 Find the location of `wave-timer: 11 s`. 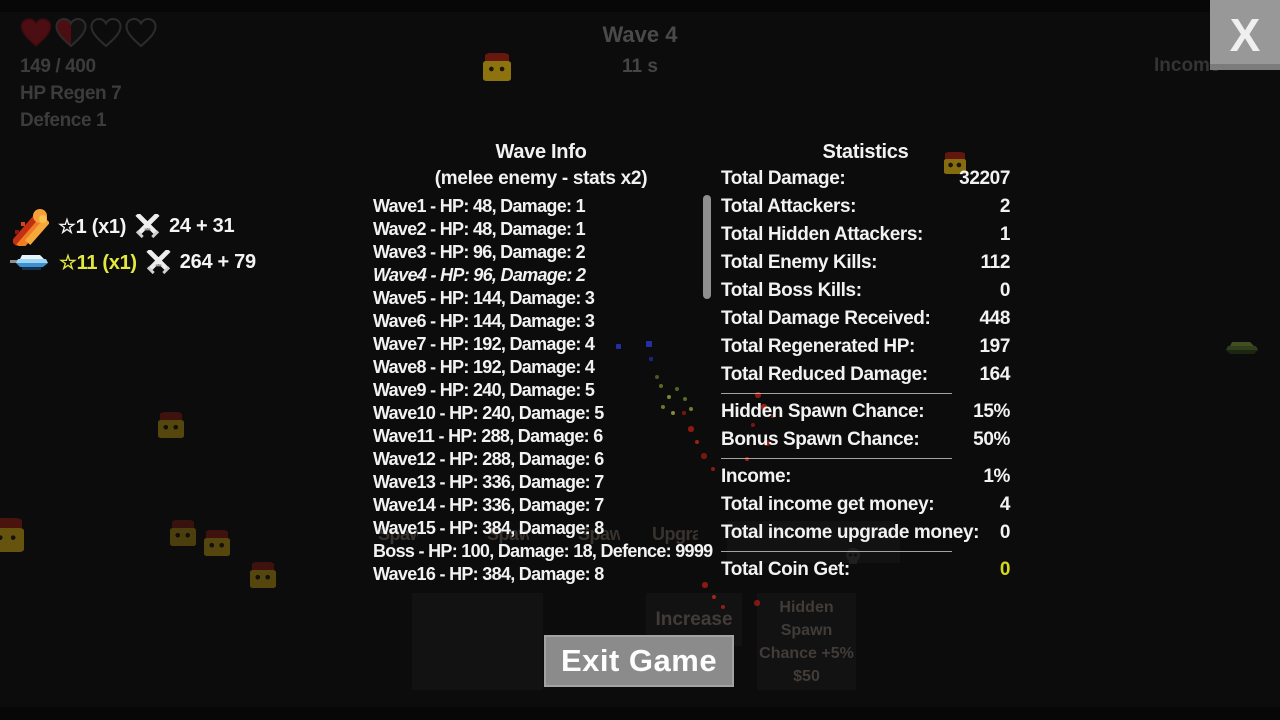

wave-timer: 11 s is located at coordinates (640, 66).